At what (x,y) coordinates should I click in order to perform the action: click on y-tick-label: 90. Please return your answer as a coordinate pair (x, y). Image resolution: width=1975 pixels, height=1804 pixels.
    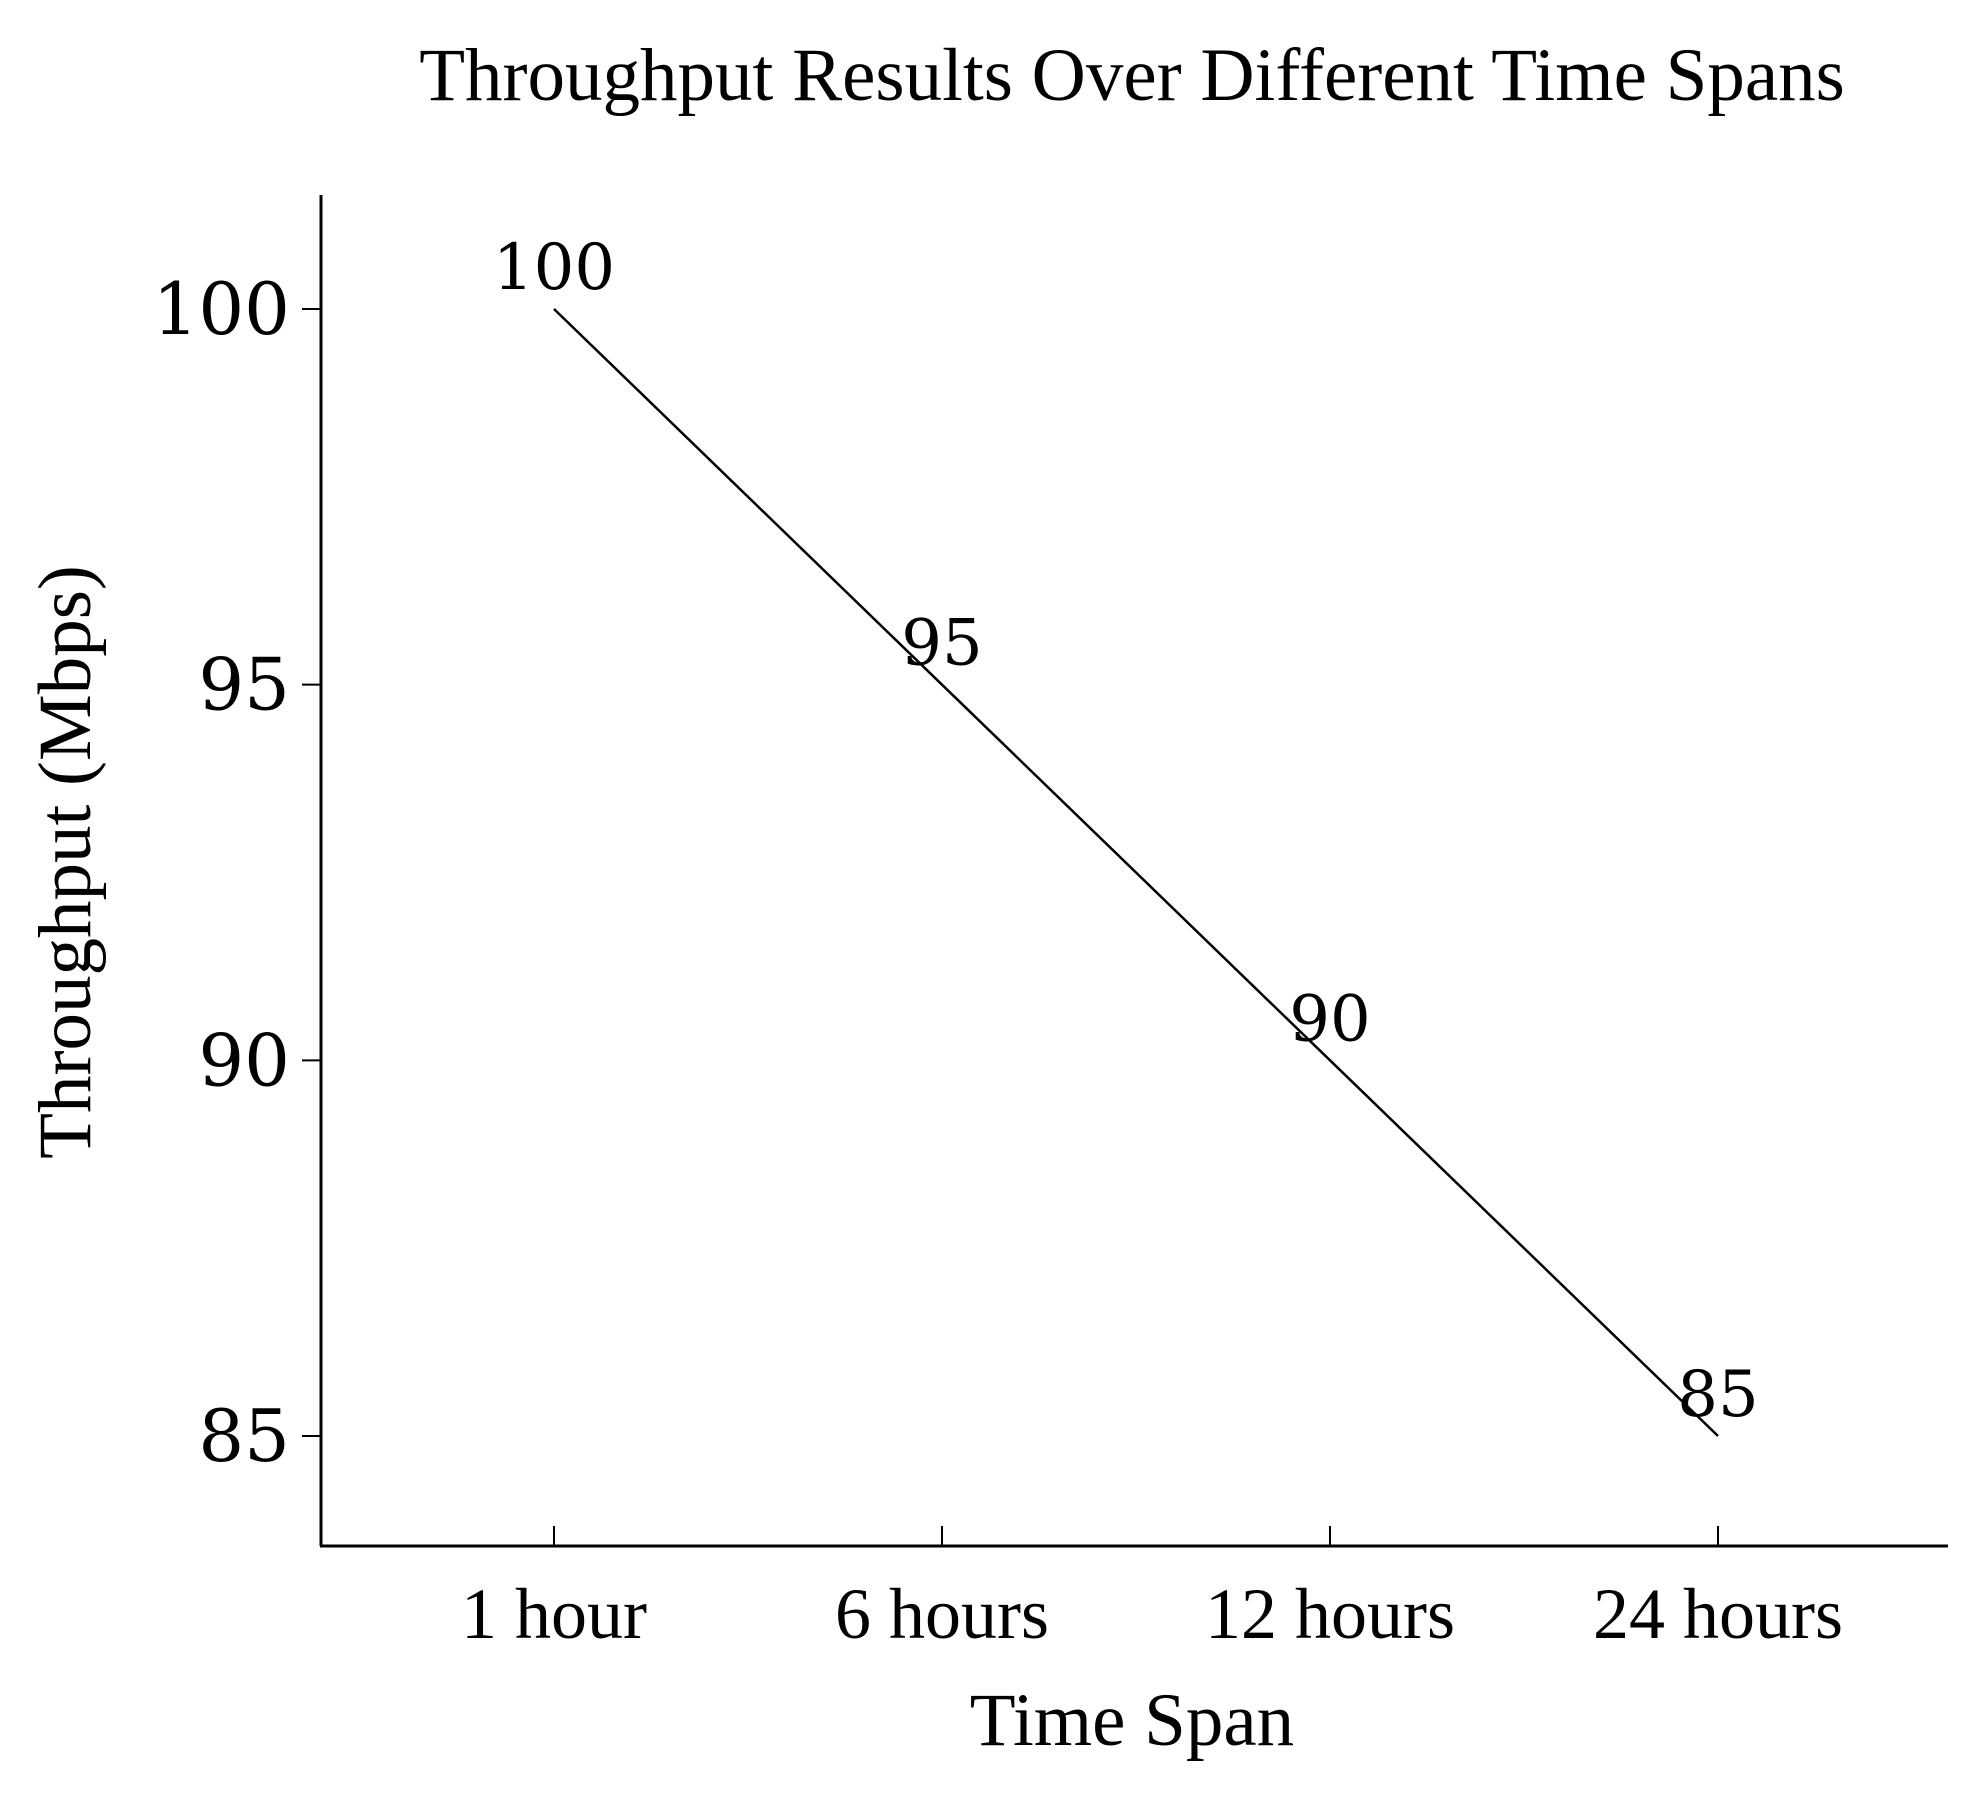
    Looking at the image, I should click on (244, 1060).